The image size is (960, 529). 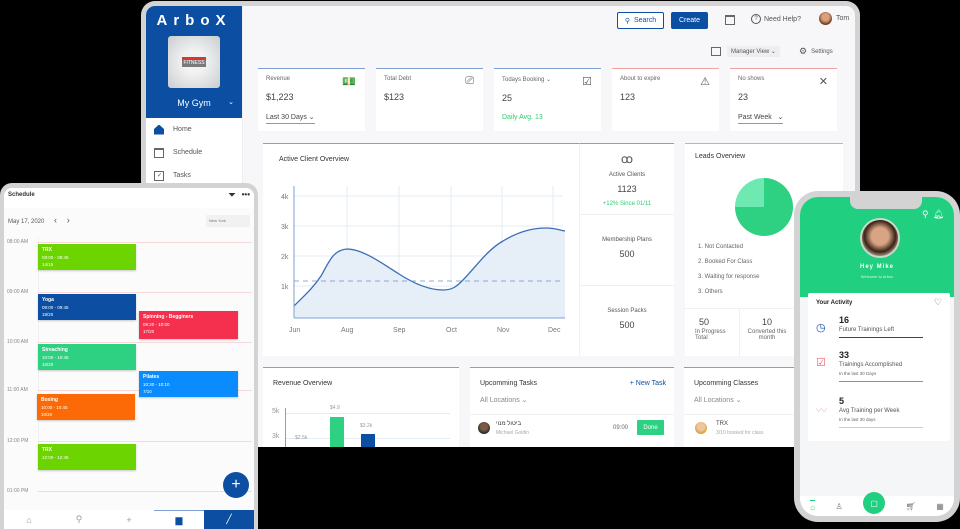 I want to click on daily-average: Daily Avg. 13, so click(x=522, y=117).